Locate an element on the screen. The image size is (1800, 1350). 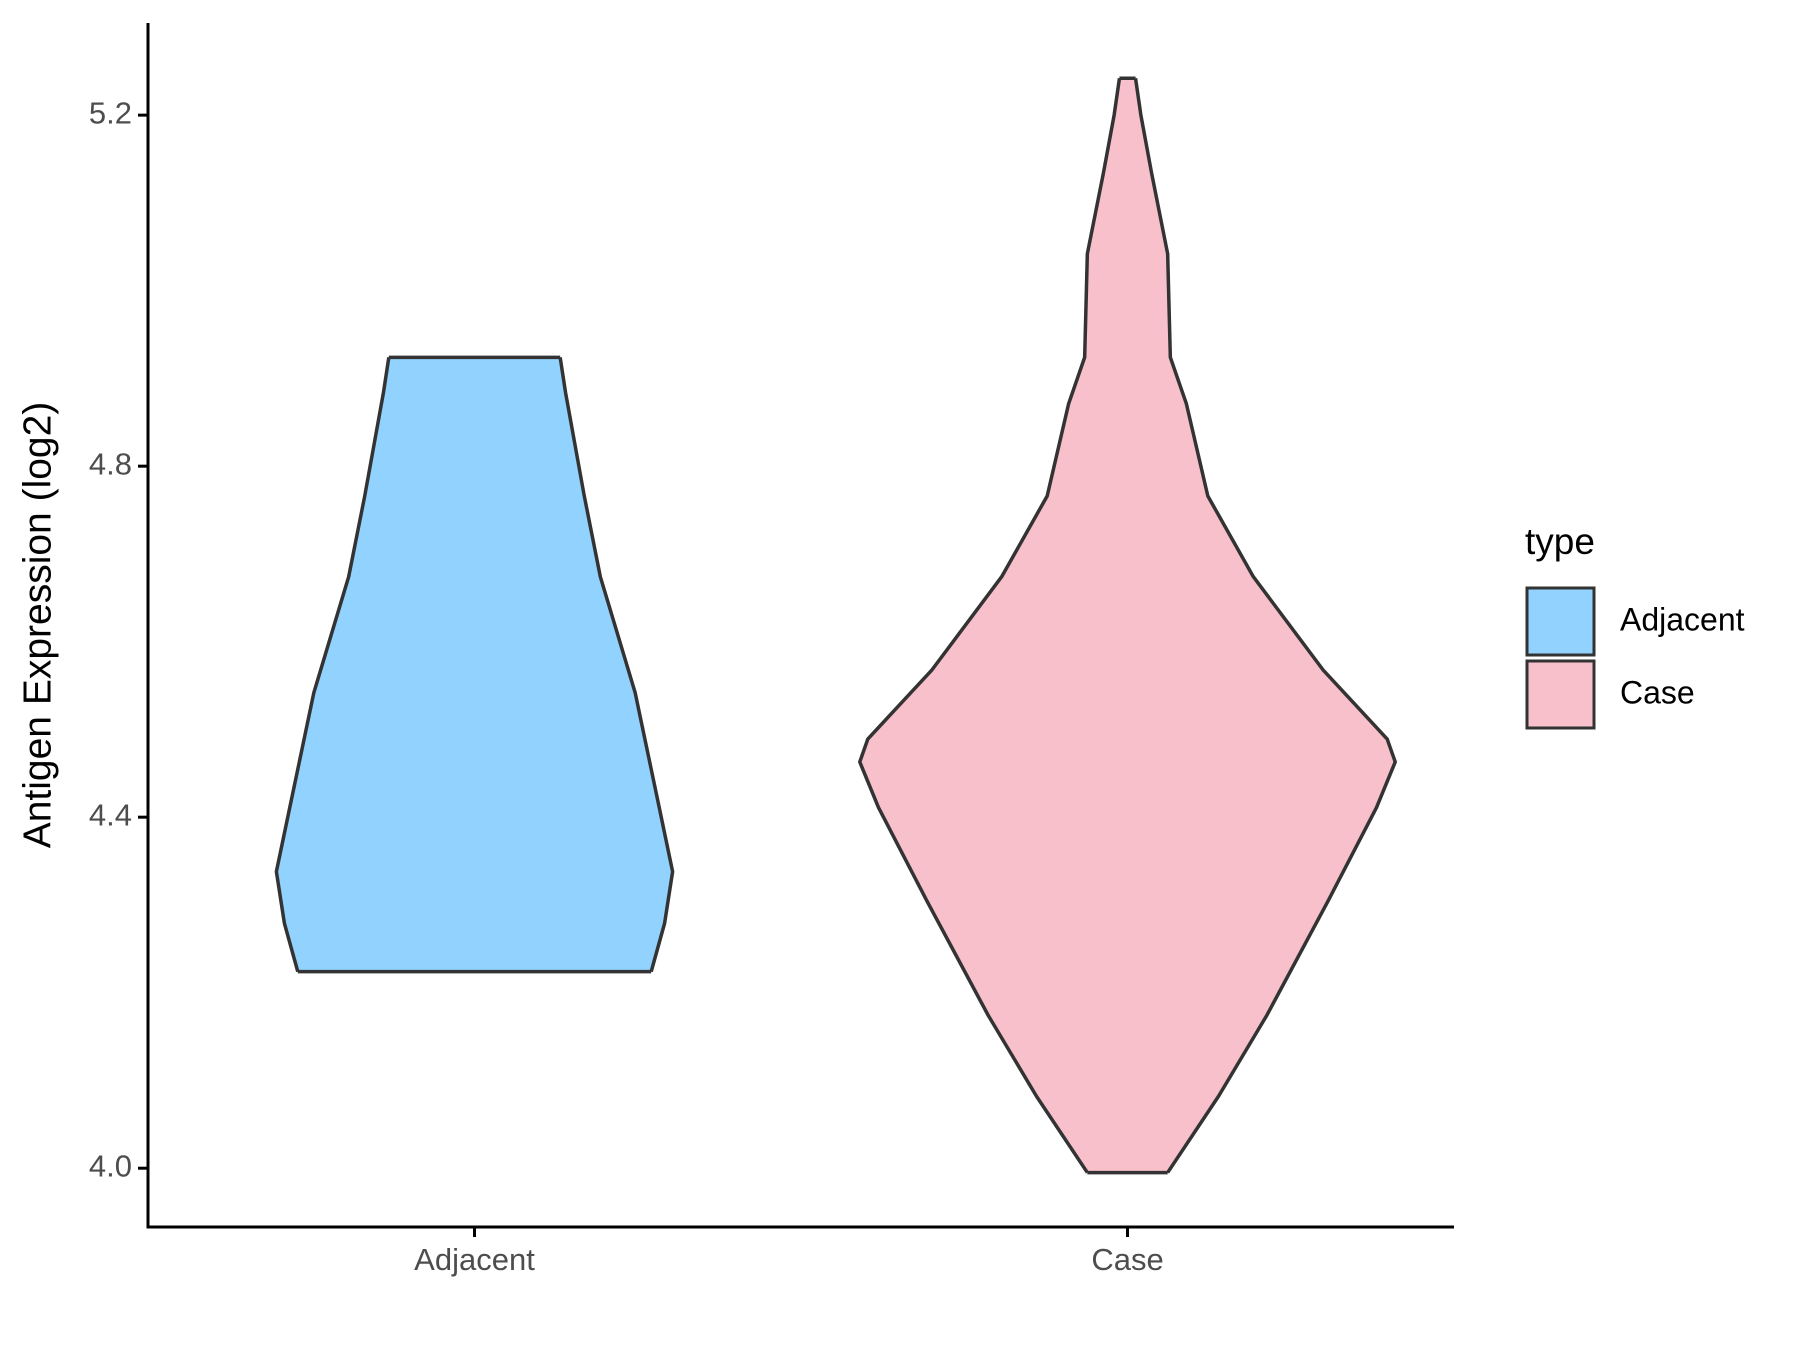
y-tick-label: 5.2 is located at coordinates (110, 112).